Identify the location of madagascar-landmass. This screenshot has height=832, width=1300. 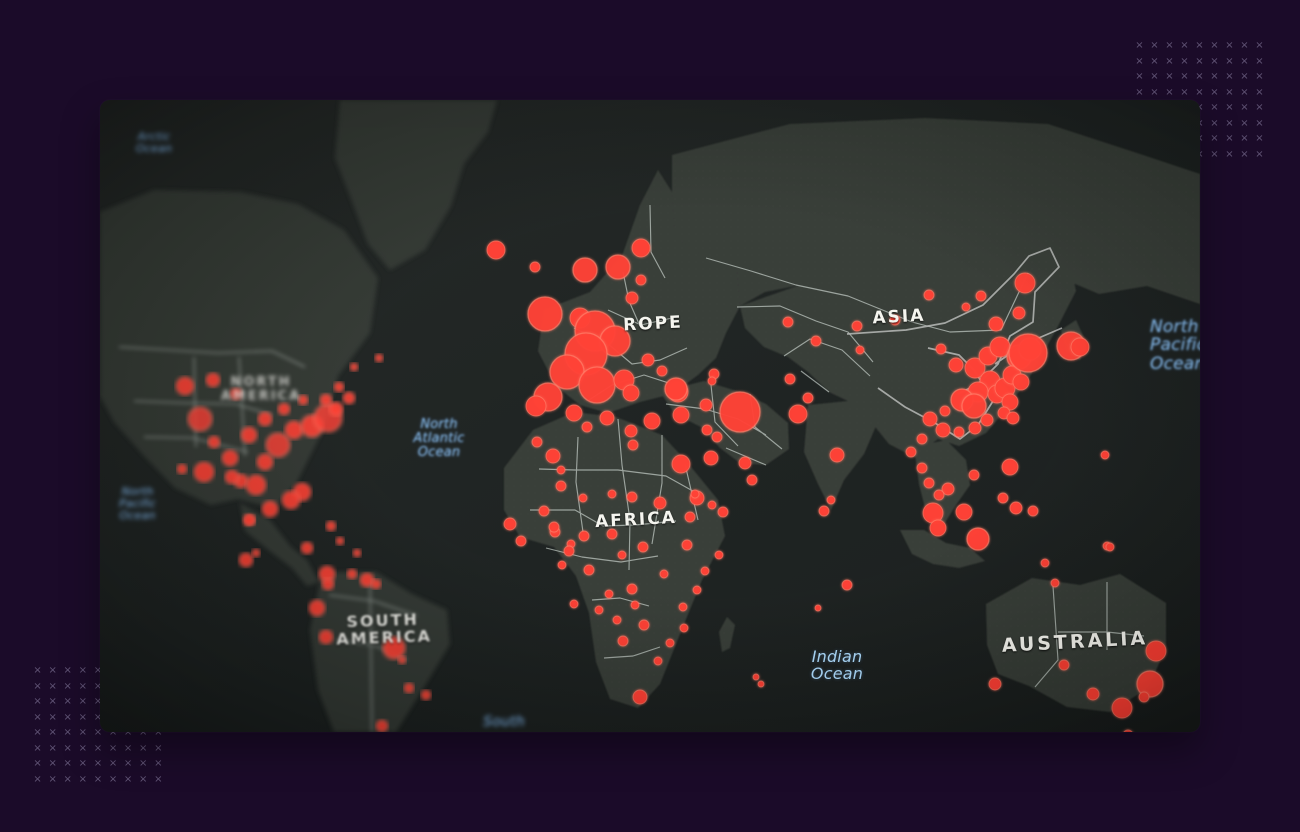
(727, 634).